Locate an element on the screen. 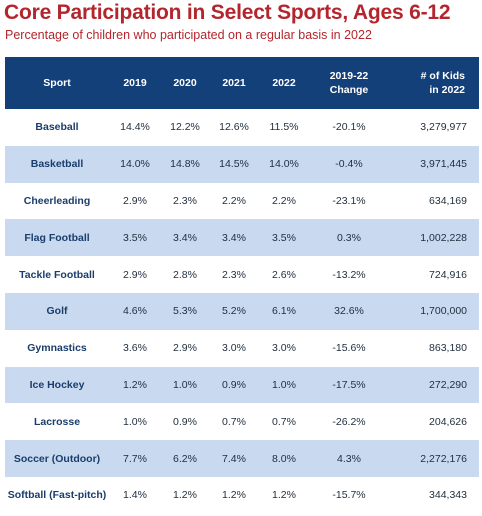  change-cell: -20.1% is located at coordinates (349, 127).